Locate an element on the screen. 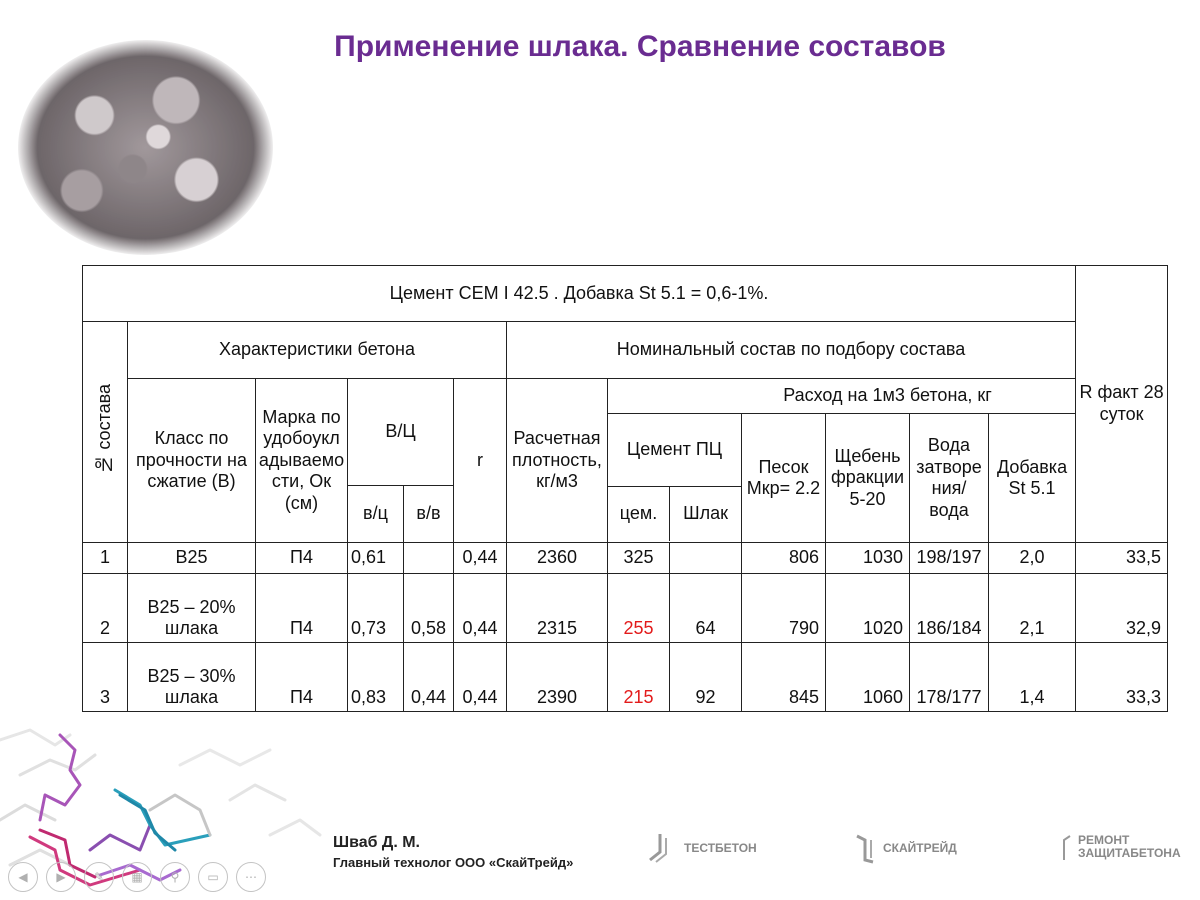 The height and width of the screenshot is (900, 1200). row-class: B25 is located at coordinates (191, 558).